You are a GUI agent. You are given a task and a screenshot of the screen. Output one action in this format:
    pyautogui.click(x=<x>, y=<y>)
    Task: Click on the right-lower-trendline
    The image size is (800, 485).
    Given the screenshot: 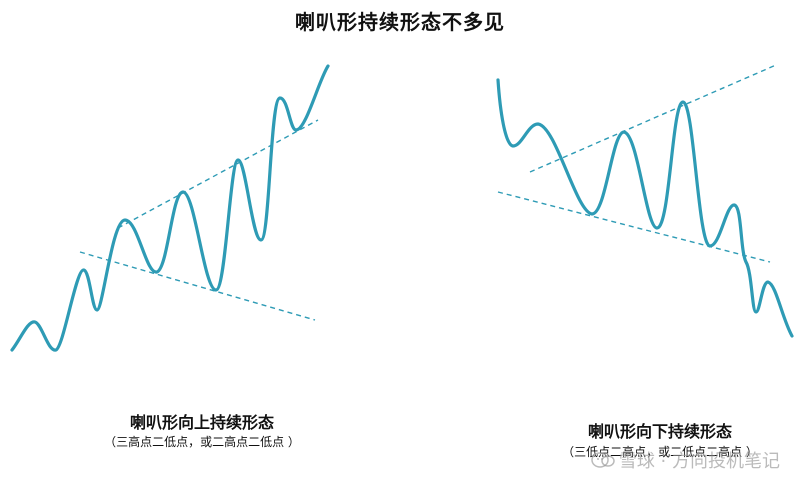 What is the action you would take?
    pyautogui.click(x=634, y=227)
    